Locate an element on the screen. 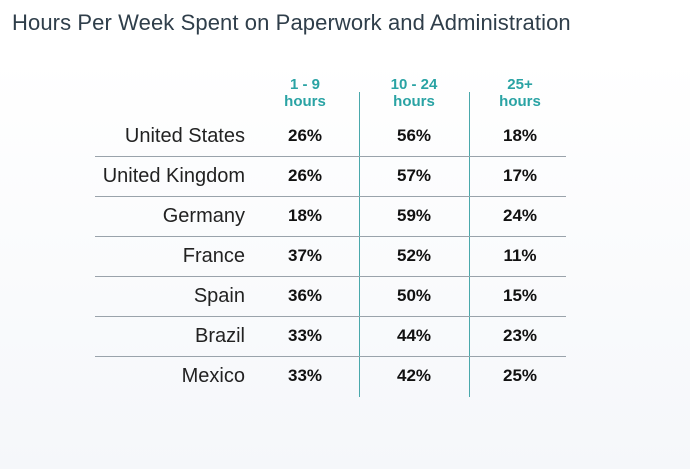  column-header-line1: 1 - 9 is located at coordinates (304, 84).